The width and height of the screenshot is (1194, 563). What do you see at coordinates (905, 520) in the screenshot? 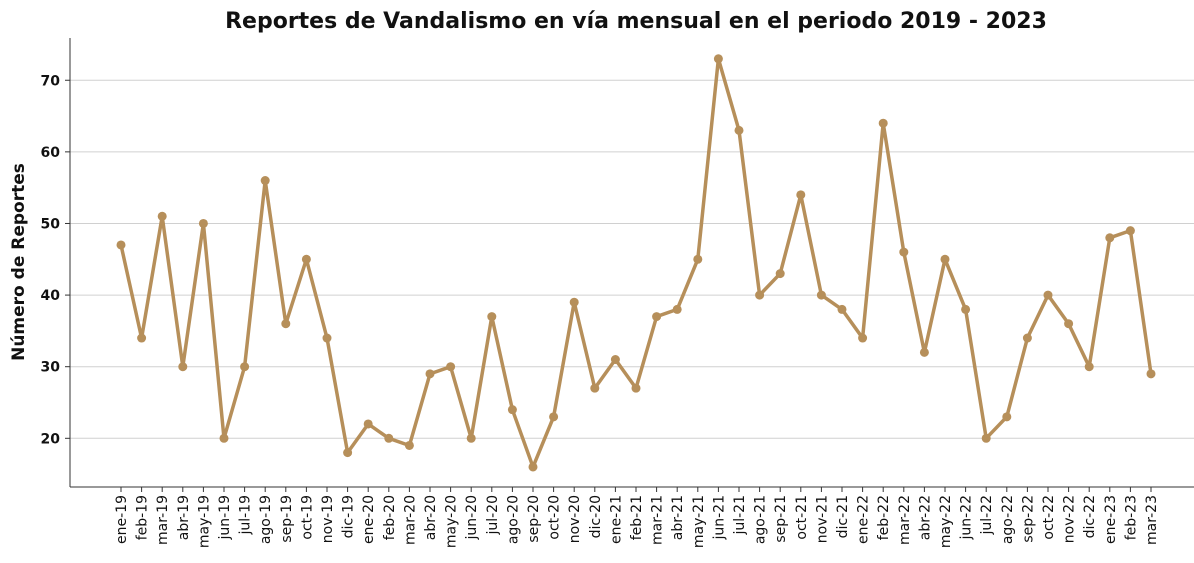
I see `x-tick-label: mar-22` at bounding box center [905, 520].